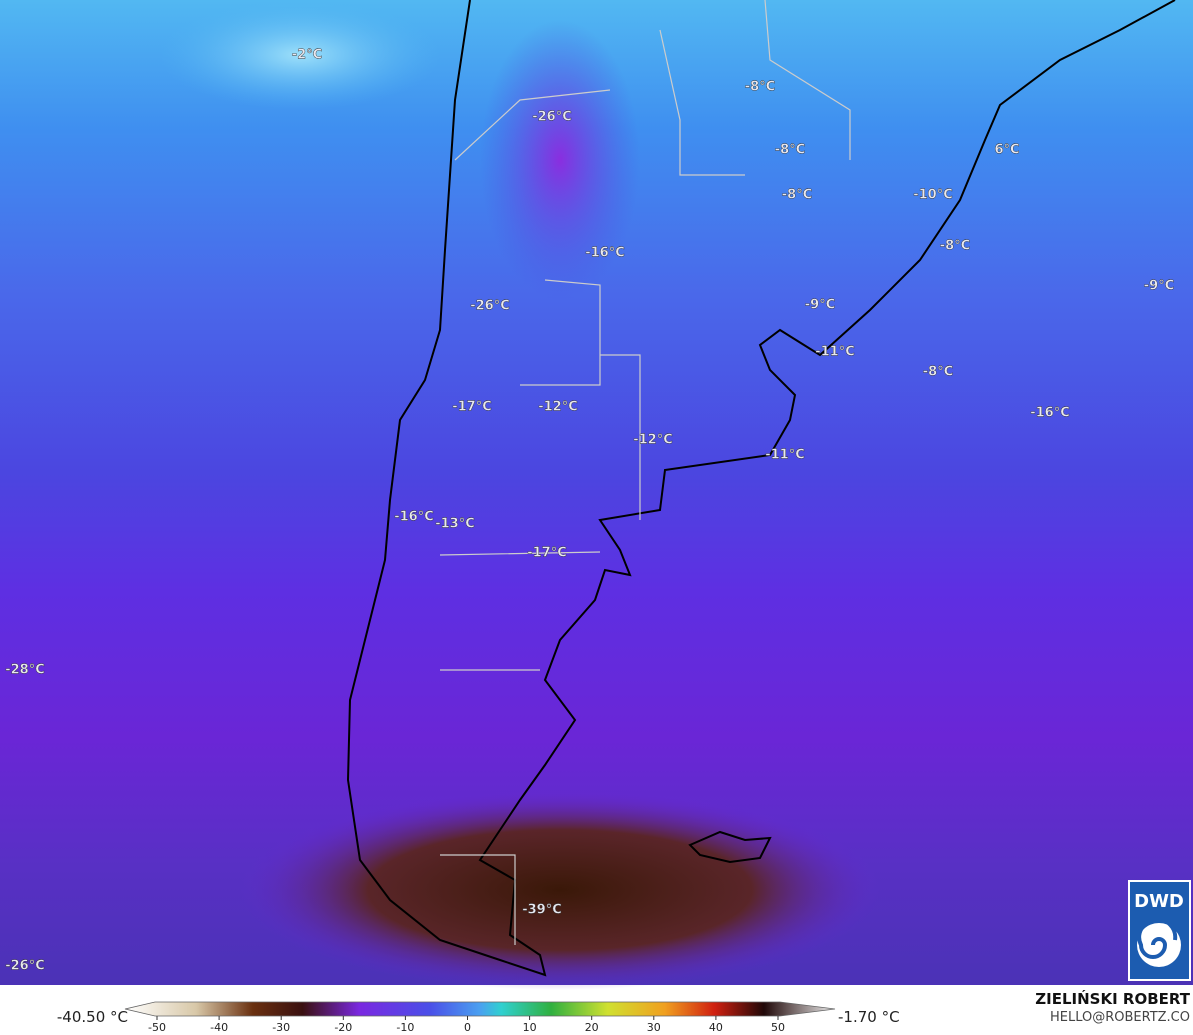 The height and width of the screenshot is (1035, 1193). What do you see at coordinates (778, 1027) in the screenshot?
I see `colorbar-tick-label: 50` at bounding box center [778, 1027].